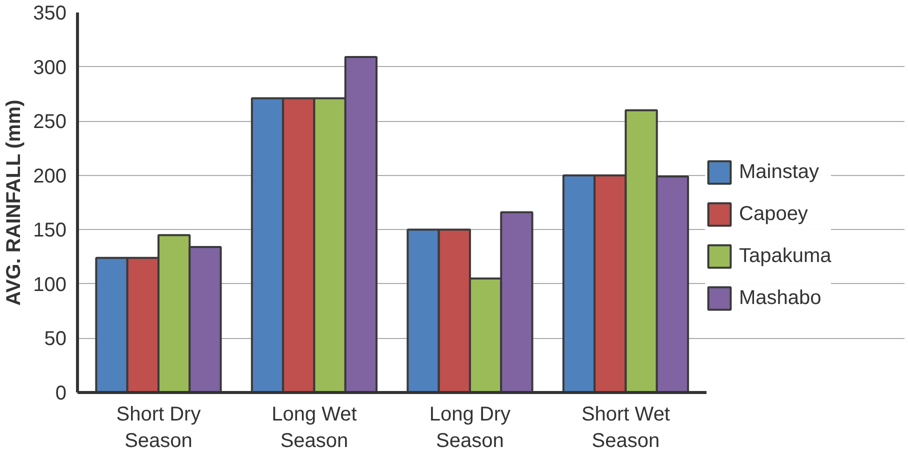 The height and width of the screenshot is (454, 908). Describe the element at coordinates (50, 285) in the screenshot. I see `y-tick-label: 100` at that location.